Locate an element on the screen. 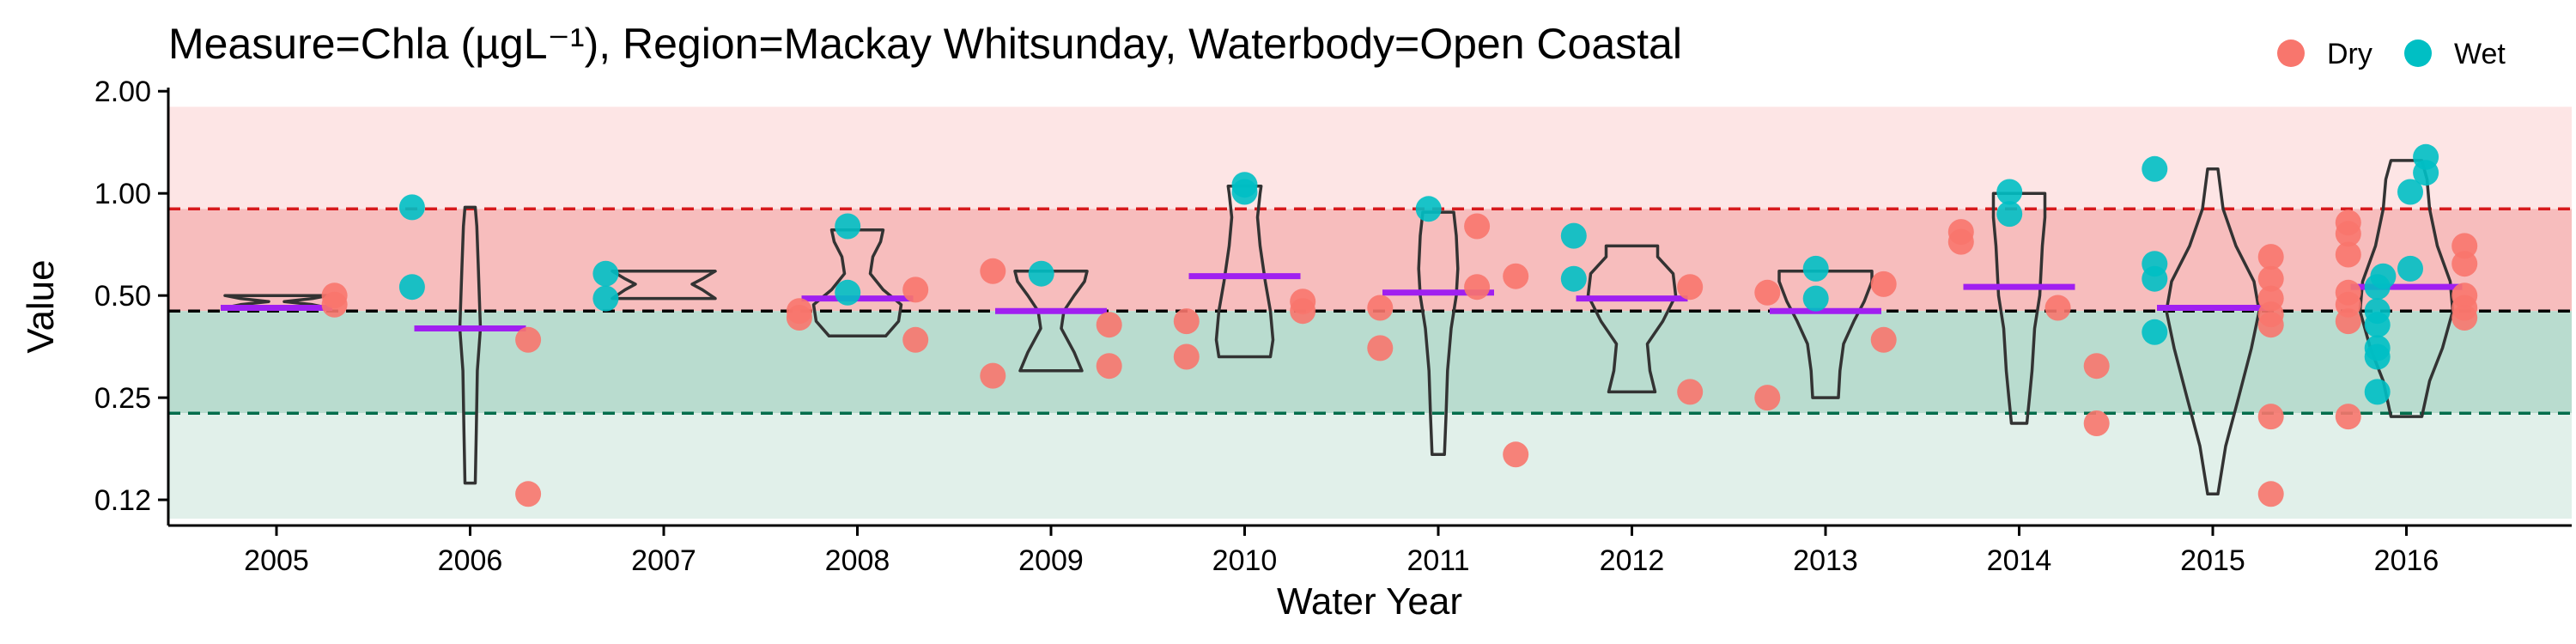 The image size is (2576, 644). x-tick-label-2013: 2013 is located at coordinates (1826, 561).